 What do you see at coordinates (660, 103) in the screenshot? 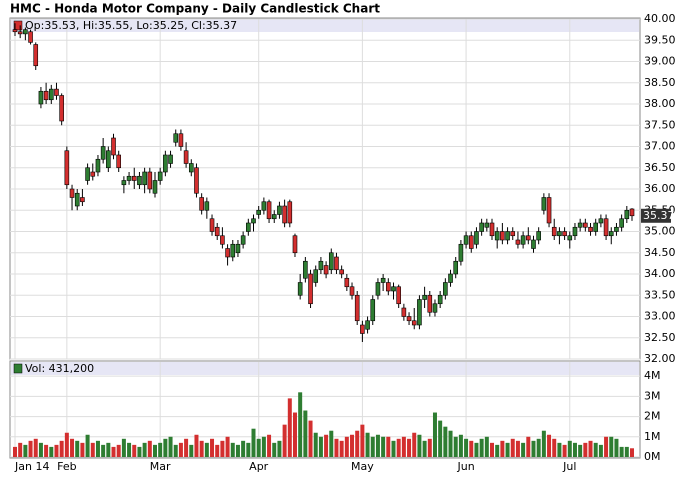
I see `y-tick-label: 38.00` at bounding box center [660, 103].